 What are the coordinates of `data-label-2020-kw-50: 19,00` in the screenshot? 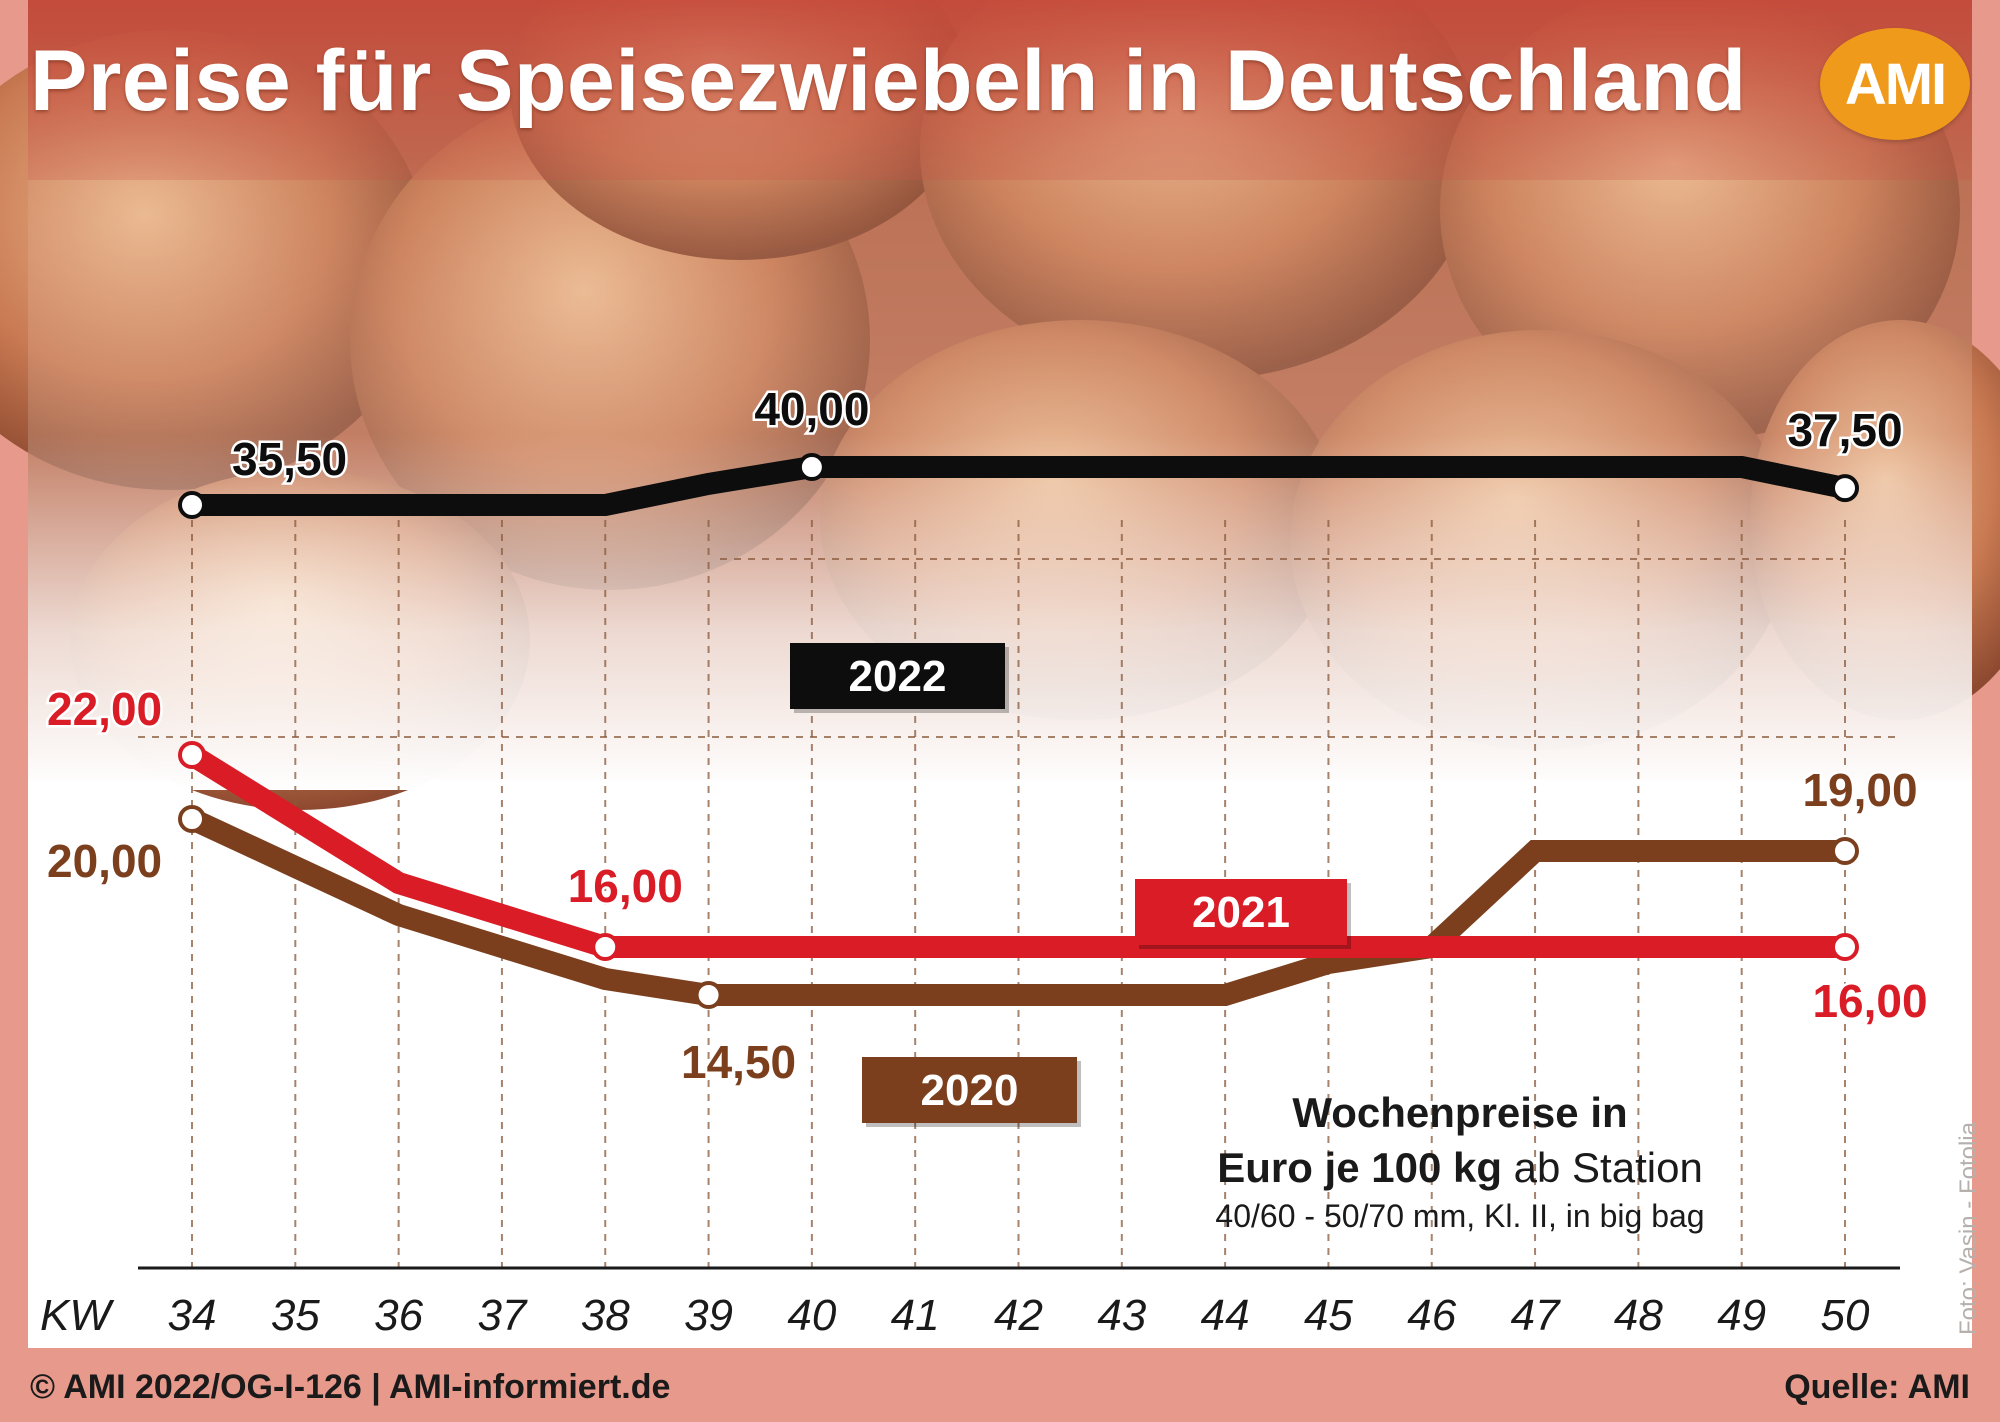 It's located at (1859, 790).